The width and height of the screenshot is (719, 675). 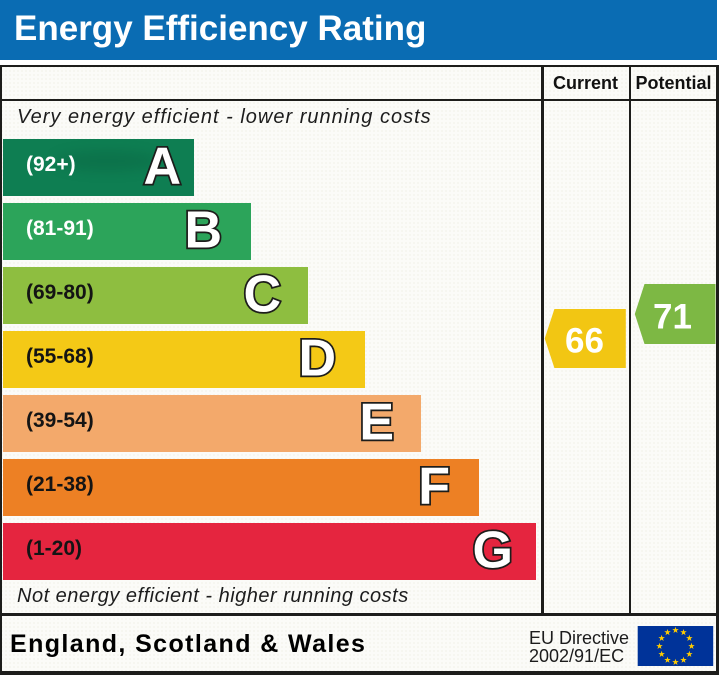 I want to click on svg-text: D, so click(x=317, y=359).